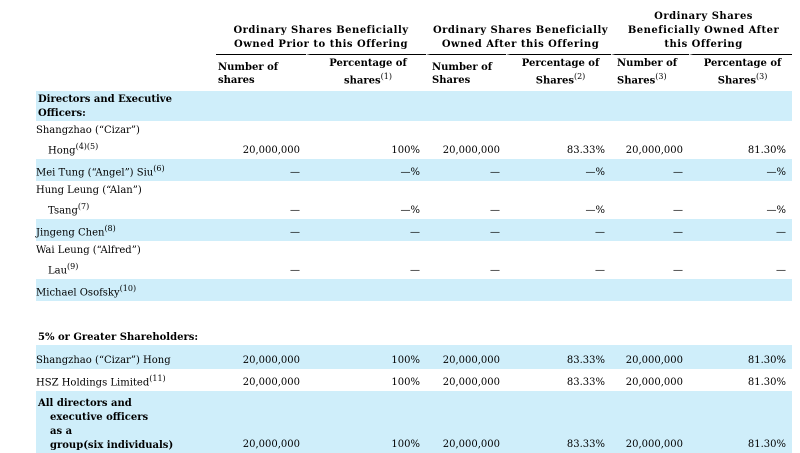 The image size is (800, 453). What do you see at coordinates (741, 72) in the screenshot?
I see `col-header-pct-after-2: Percentage of Shares(3)` at bounding box center [741, 72].